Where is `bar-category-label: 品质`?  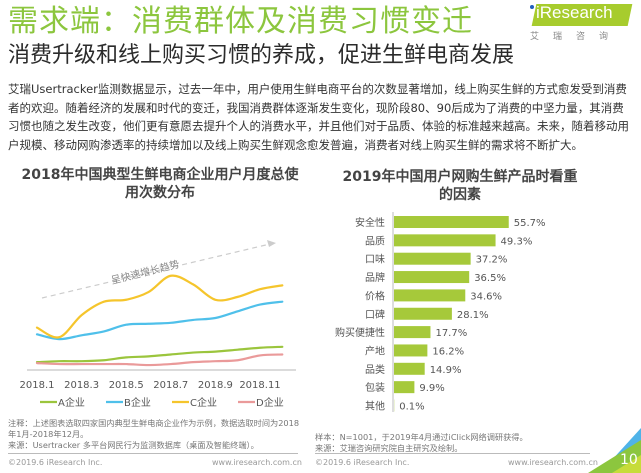 bar-category-label: 品质 is located at coordinates (375, 241).